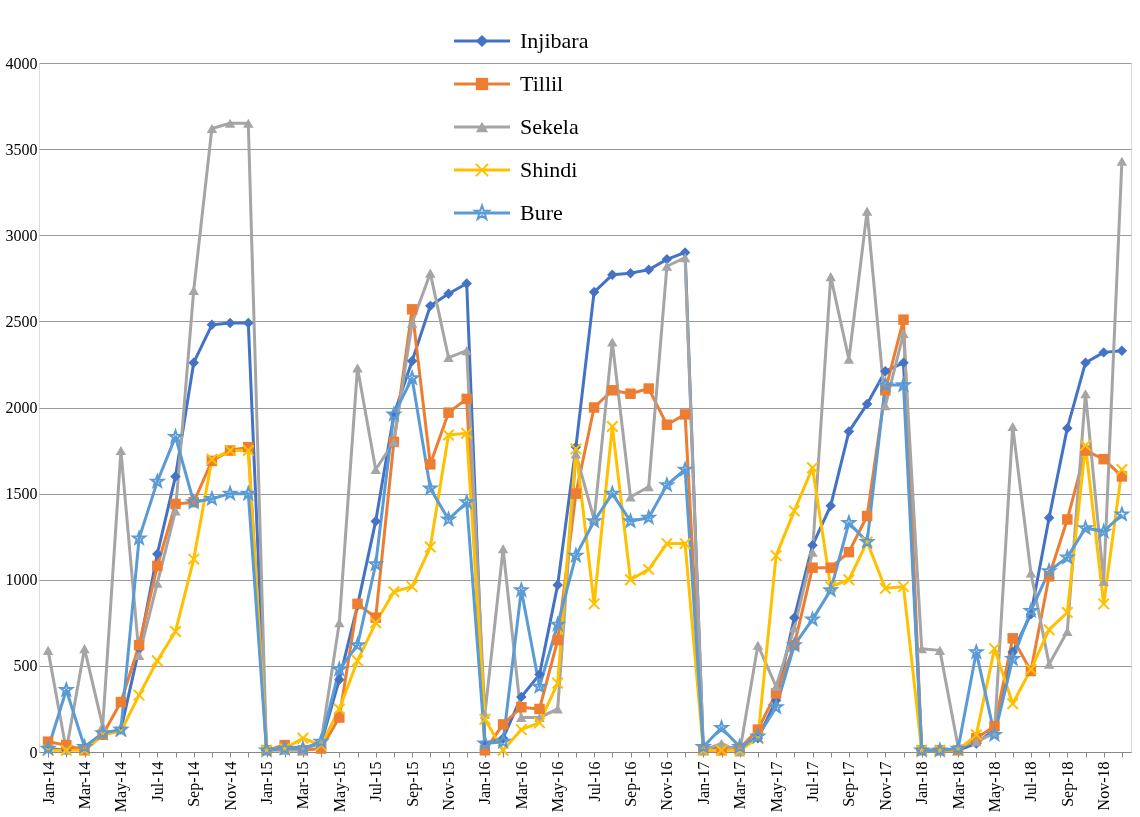 The image size is (1140, 817). Describe the element at coordinates (549, 126) in the screenshot. I see `legend-label: Sekela` at that location.